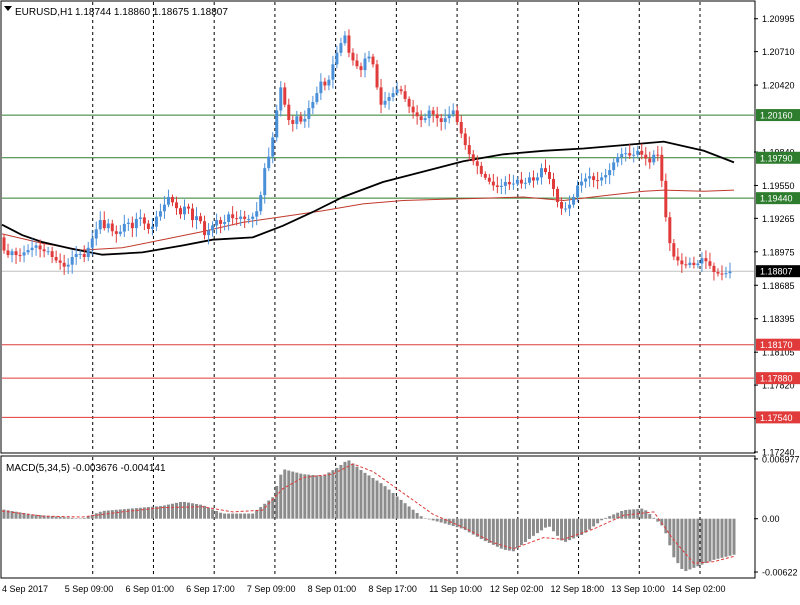 The width and height of the screenshot is (800, 605). Describe the element at coordinates (778, 252) in the screenshot. I see `price-tick-label: 1.18975` at that location.